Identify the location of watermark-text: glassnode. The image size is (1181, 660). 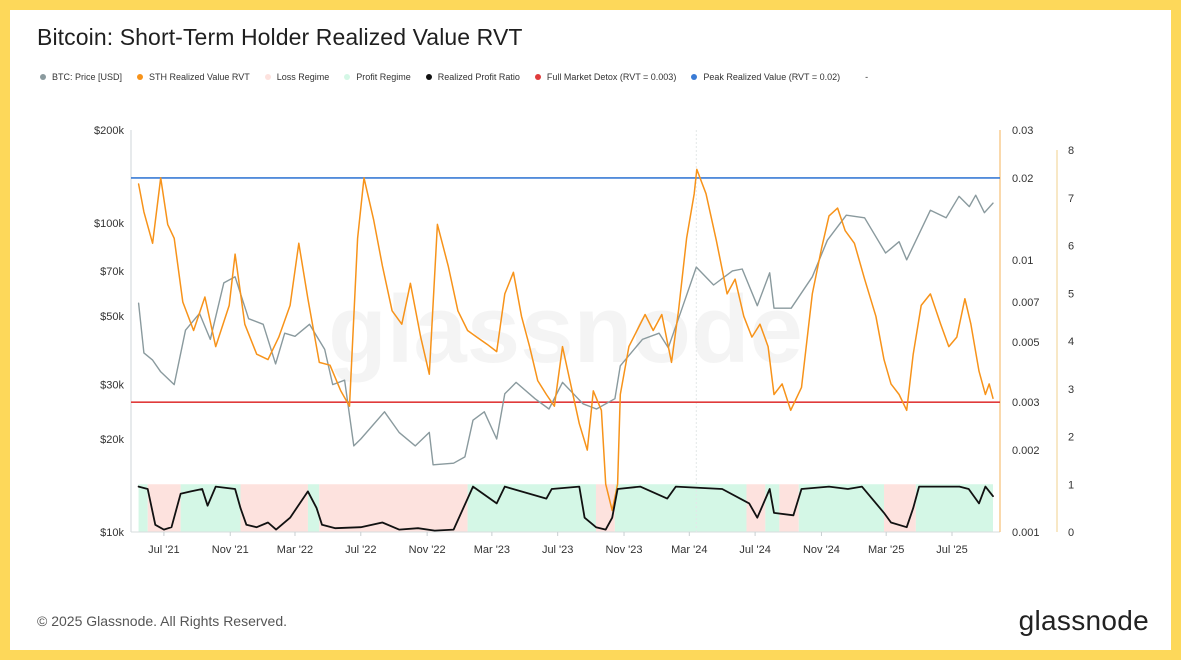
(565, 329).